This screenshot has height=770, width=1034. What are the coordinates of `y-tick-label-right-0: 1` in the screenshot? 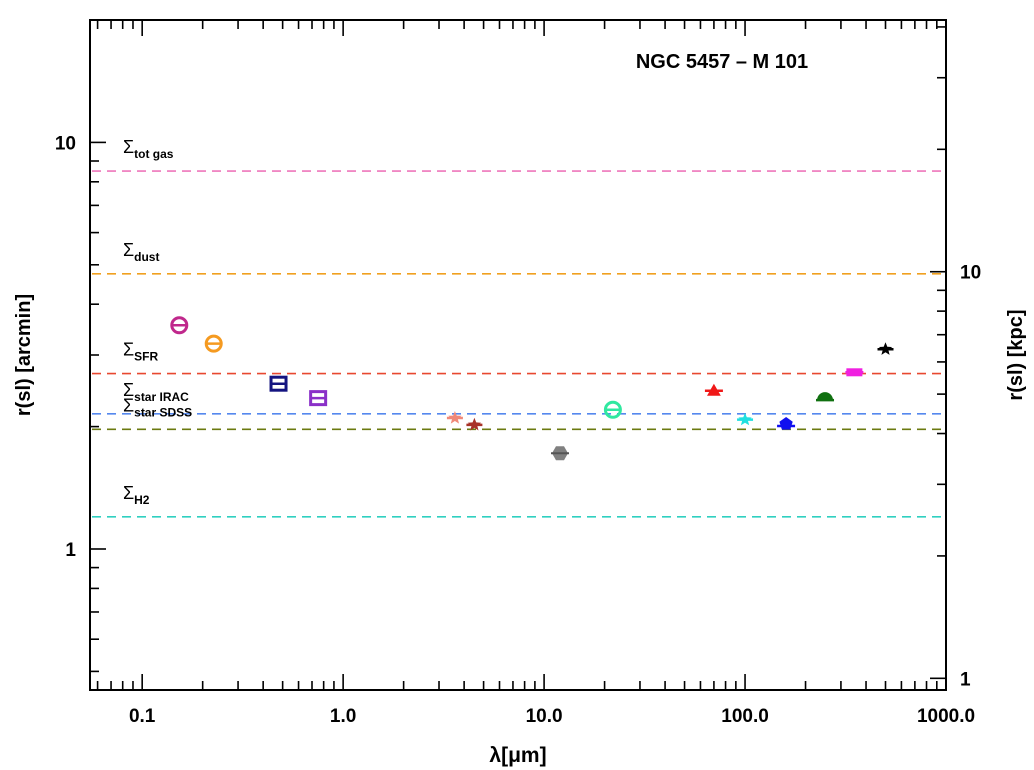 It's located at (965, 679).